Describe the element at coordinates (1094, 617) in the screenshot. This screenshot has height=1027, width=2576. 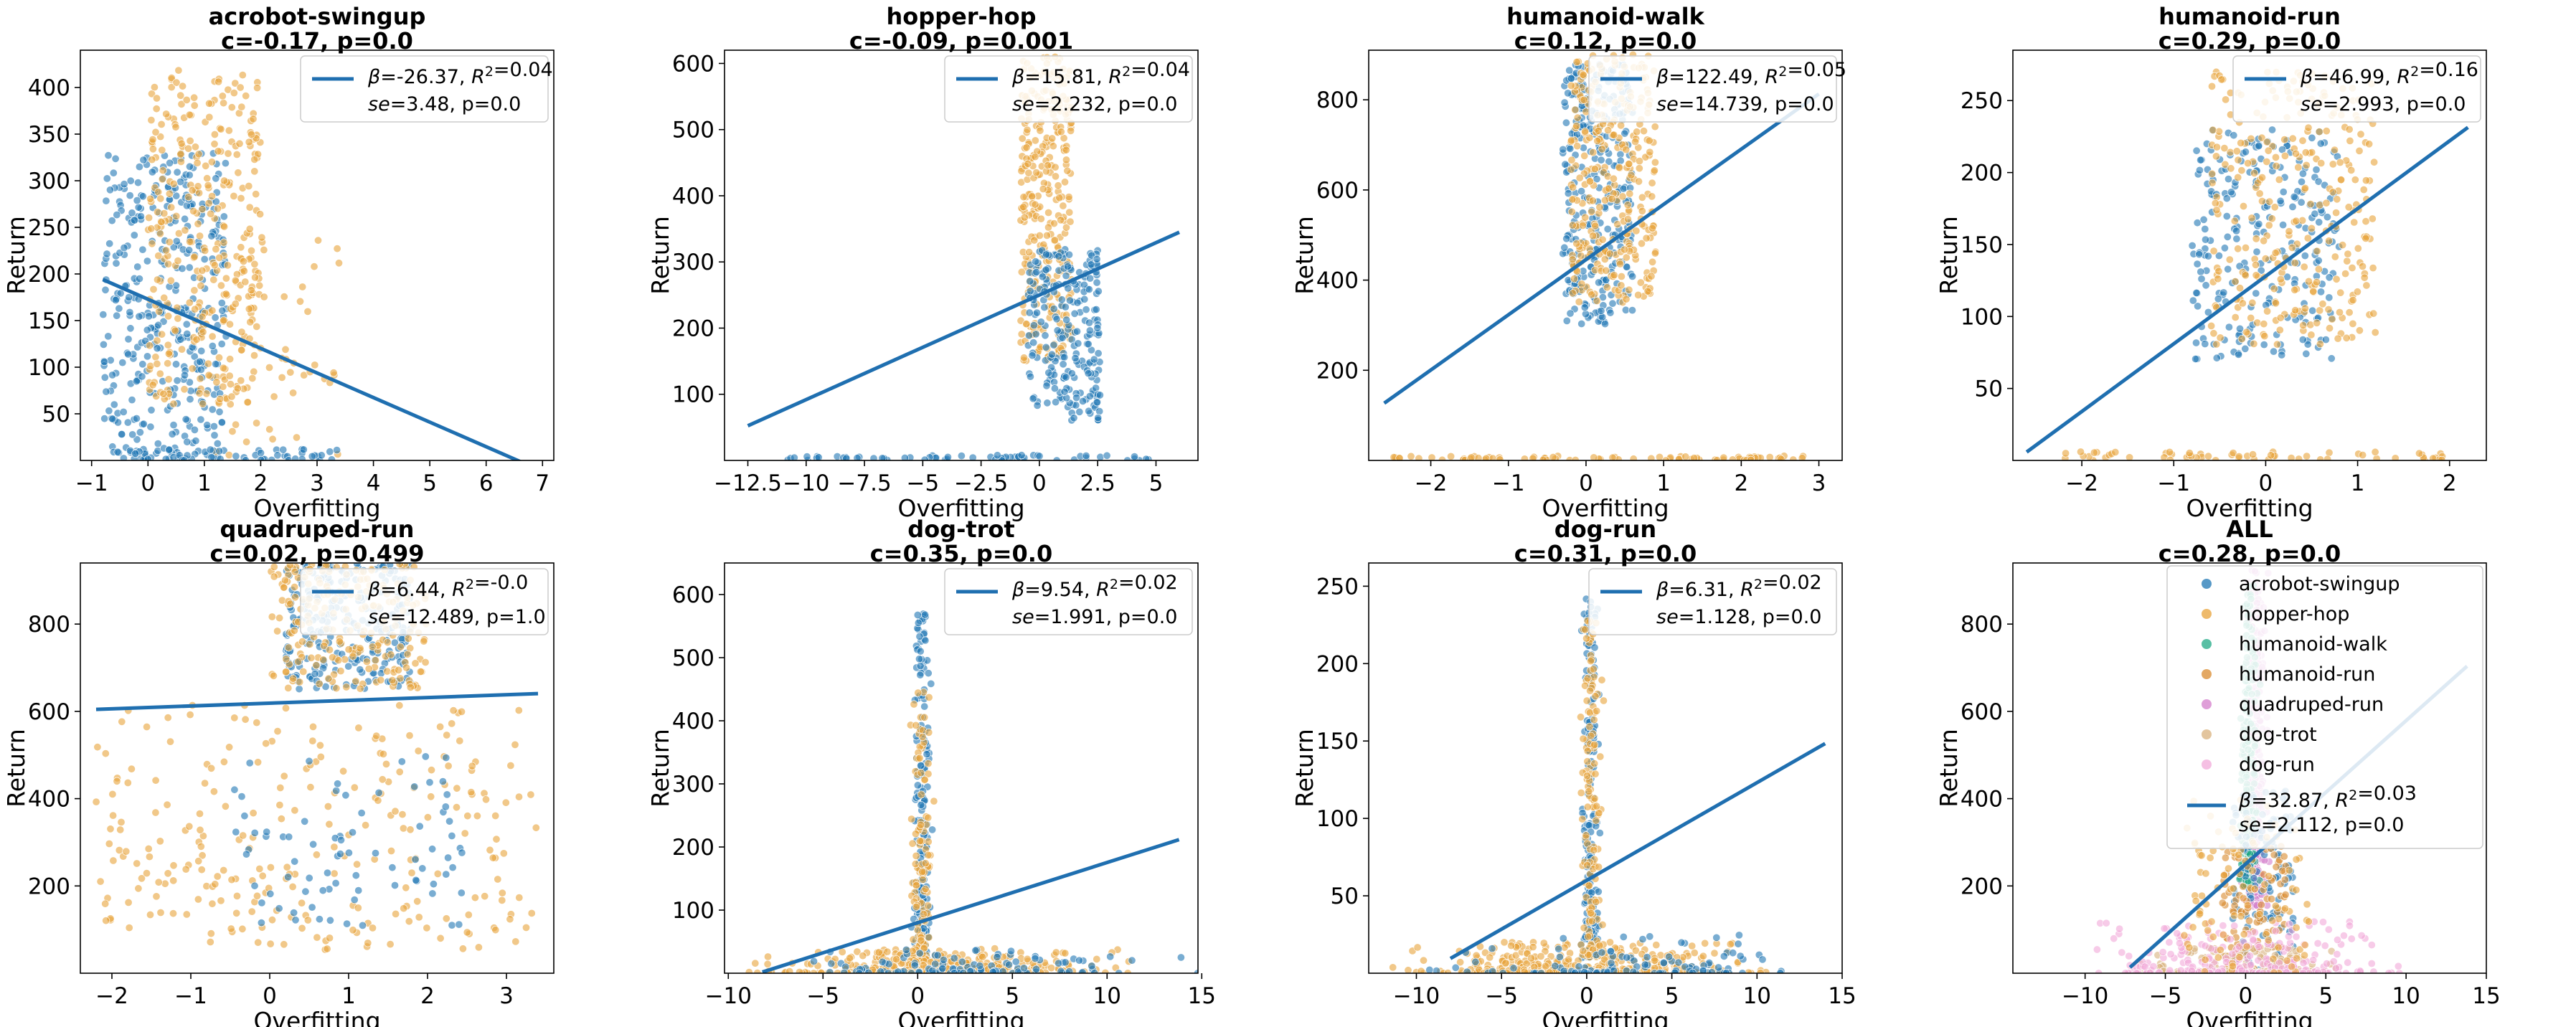
I see `legend-stat-se: se=1.991, p=0.0` at that location.